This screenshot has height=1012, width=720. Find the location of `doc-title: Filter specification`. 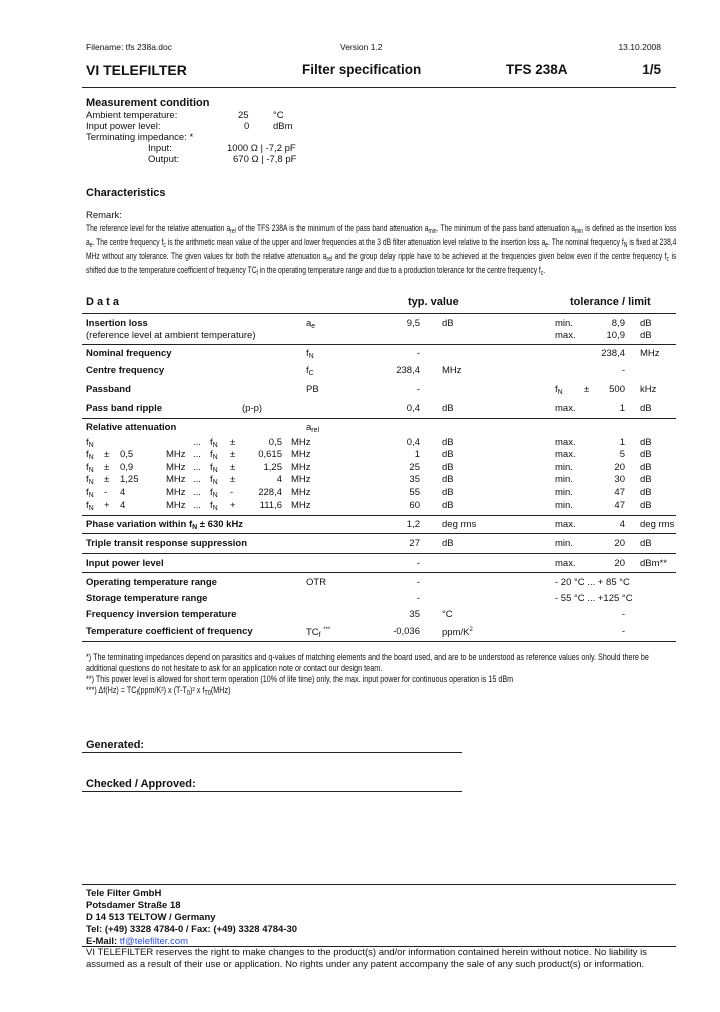

doc-title: Filter specification is located at coordinates (362, 69).